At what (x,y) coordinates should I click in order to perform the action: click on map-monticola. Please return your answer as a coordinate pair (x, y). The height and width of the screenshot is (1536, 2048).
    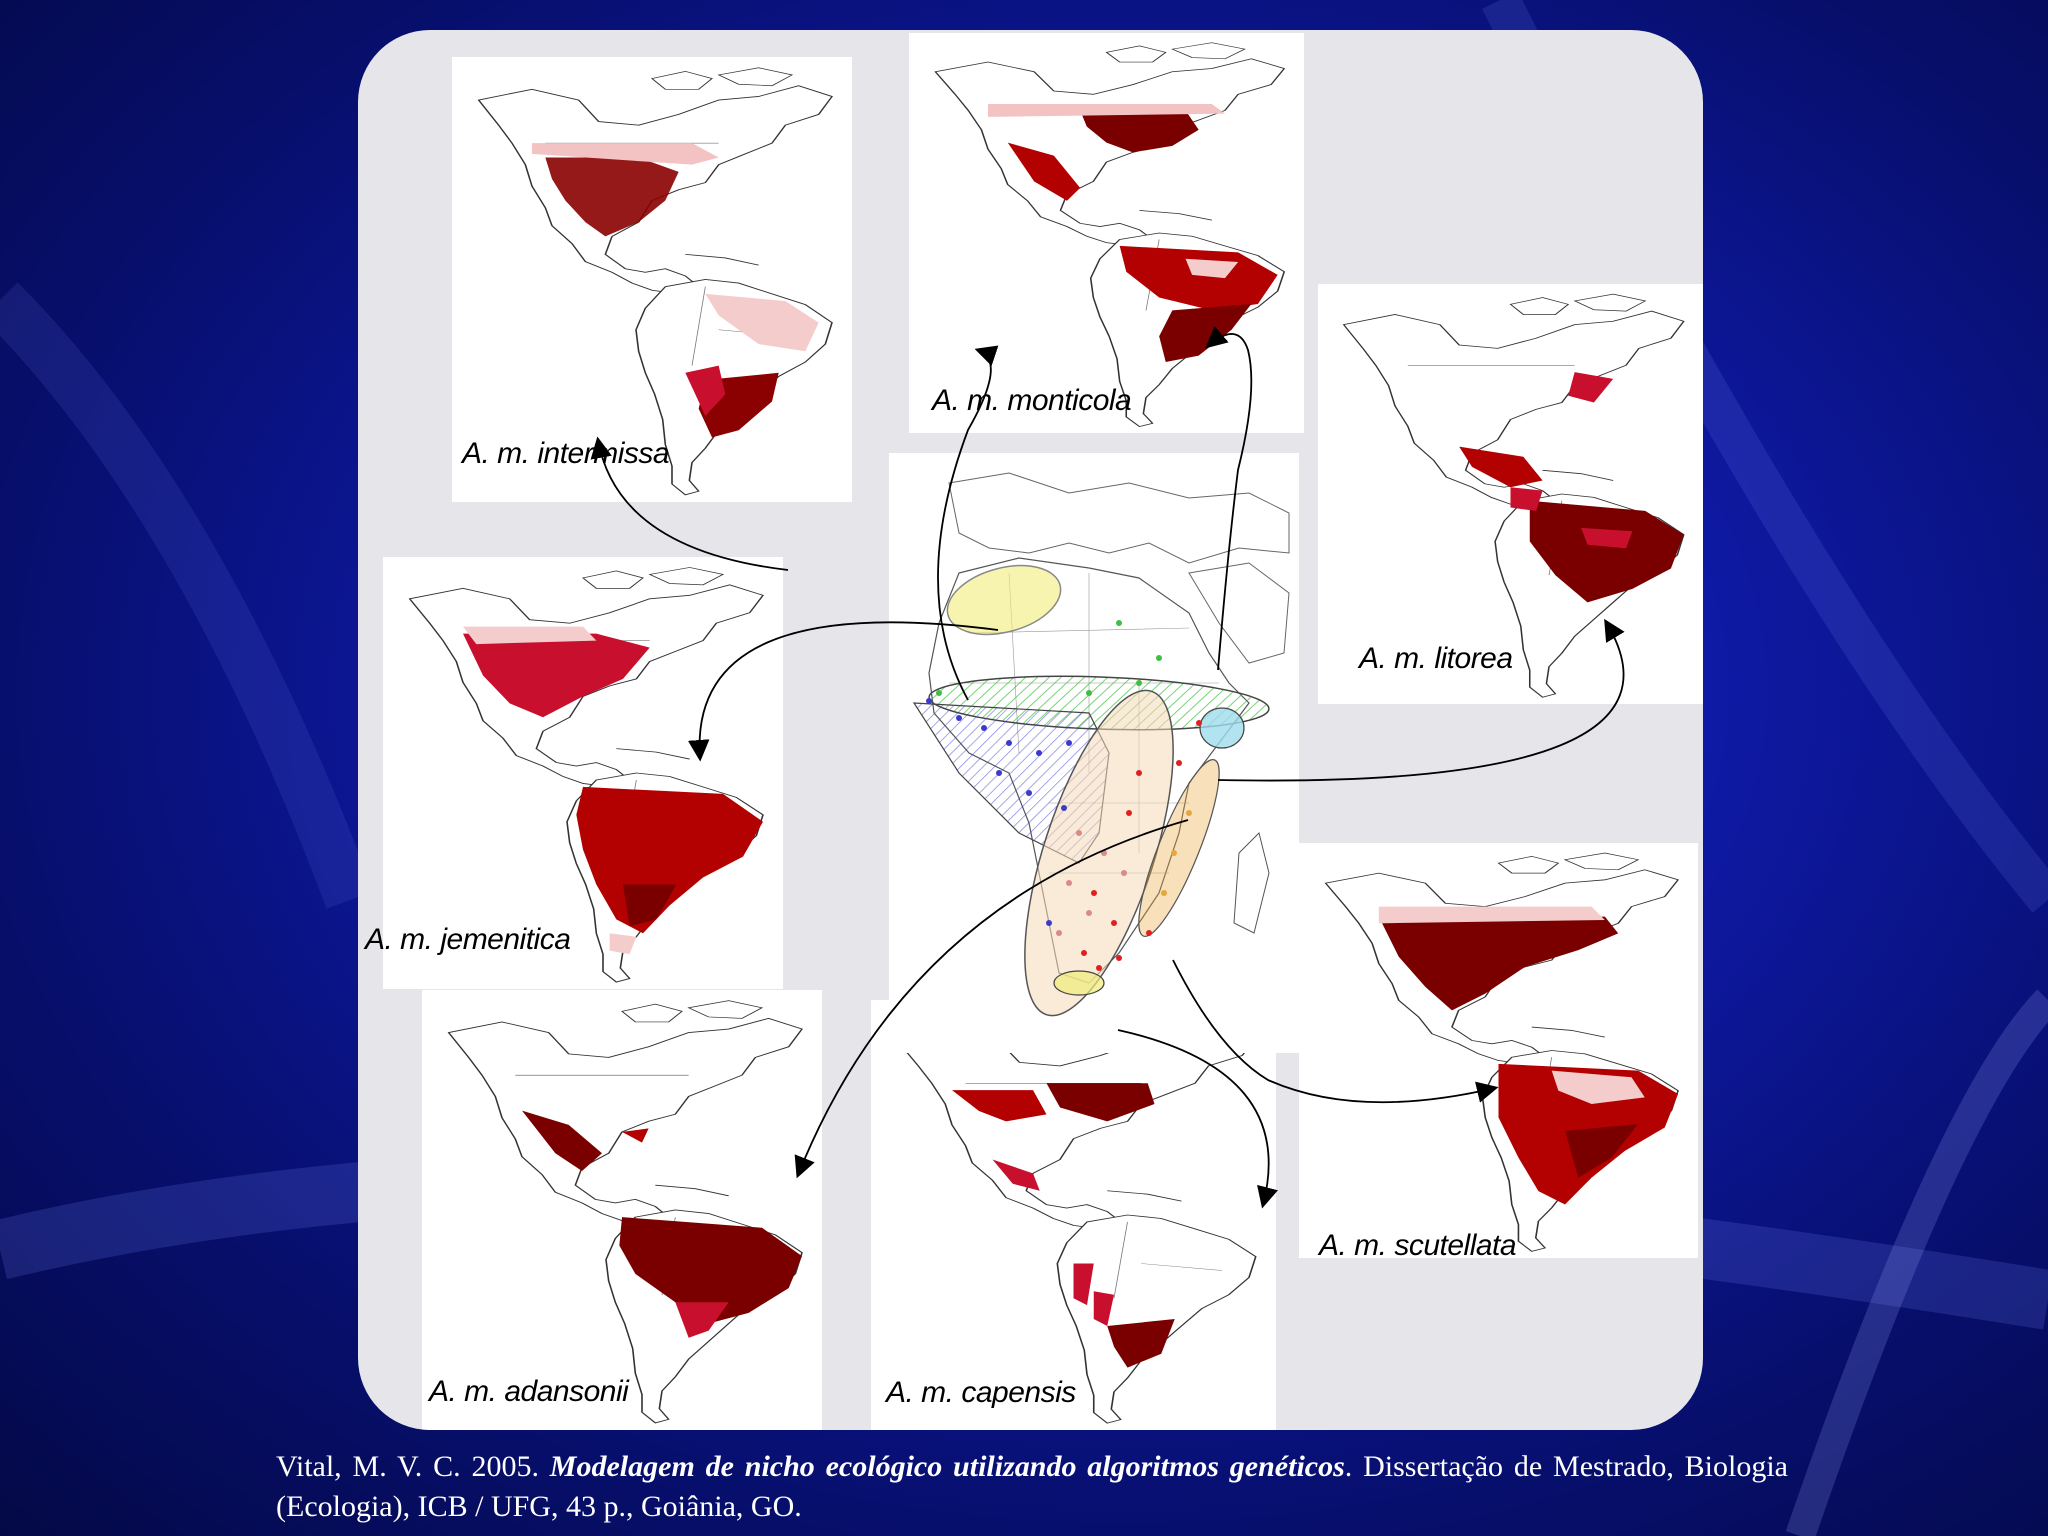
    Looking at the image, I should click on (1106, 233).